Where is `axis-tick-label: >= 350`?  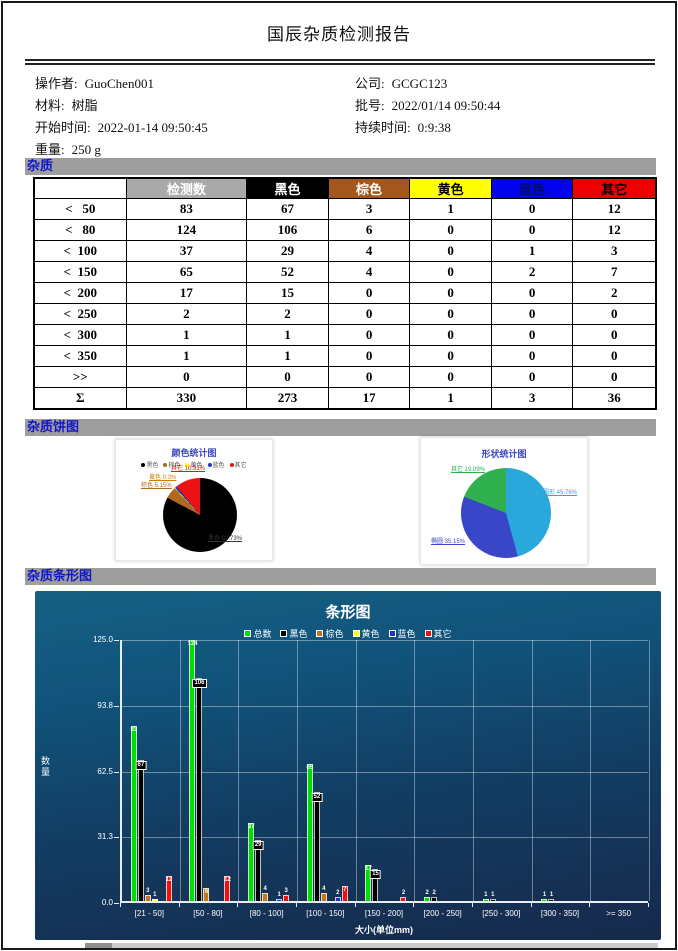 axis-tick-label: >= 350 is located at coordinates (619, 913).